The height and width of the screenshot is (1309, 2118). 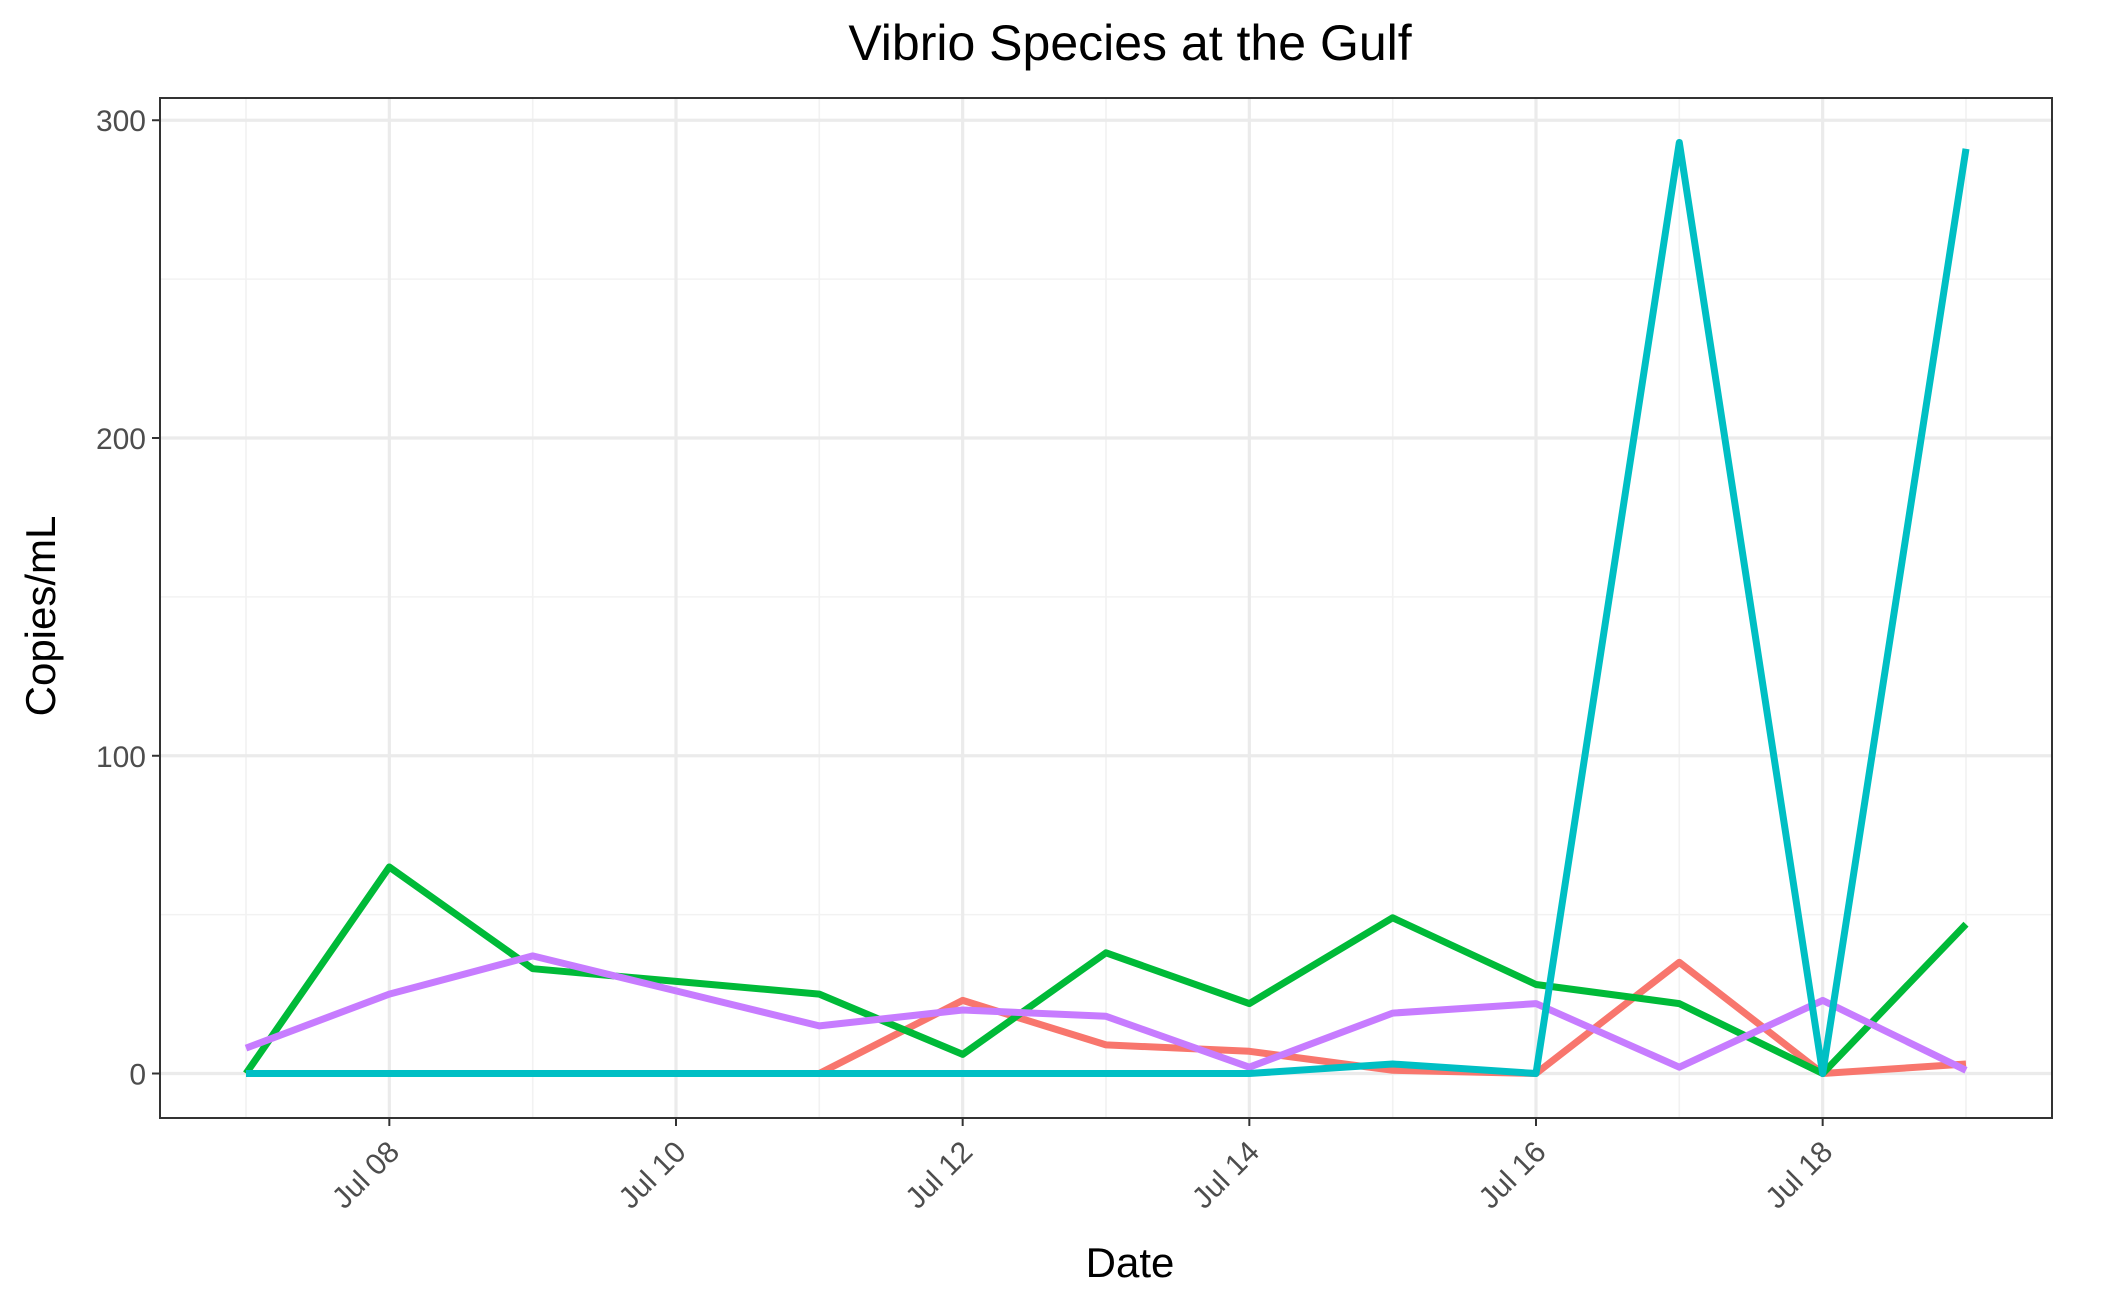 I want to click on y-tick-label: 0, so click(x=137, y=1075).